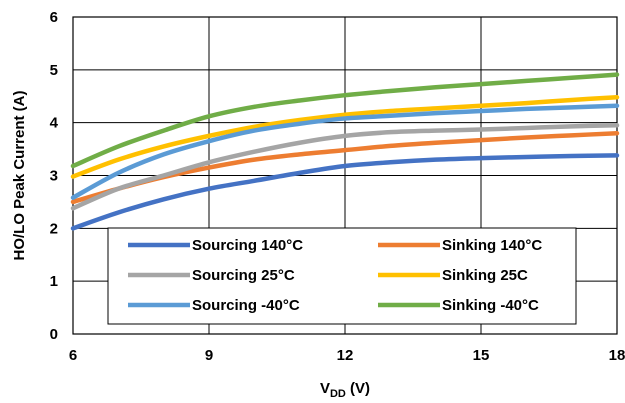 This screenshot has height=403, width=625. What do you see at coordinates (54, 70) in the screenshot?
I see `y-tick-label: 5` at bounding box center [54, 70].